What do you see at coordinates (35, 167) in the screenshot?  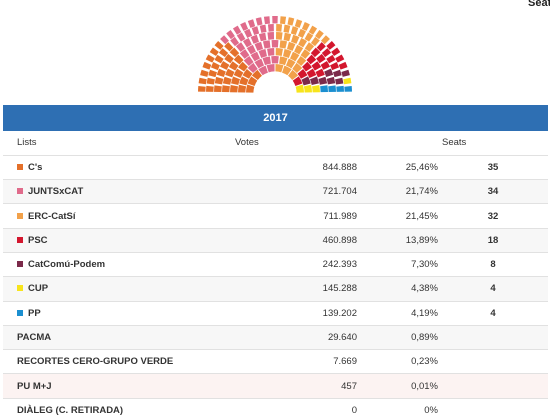 I see `party-name: C's` at bounding box center [35, 167].